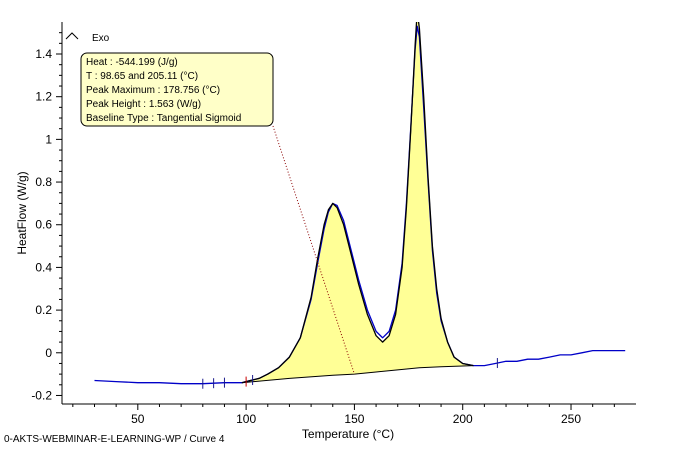 The width and height of the screenshot is (700, 450). Describe the element at coordinates (142, 76) in the screenshot. I see `info-temperature-range: T : 98.65 and 205.11 (°C)` at that location.